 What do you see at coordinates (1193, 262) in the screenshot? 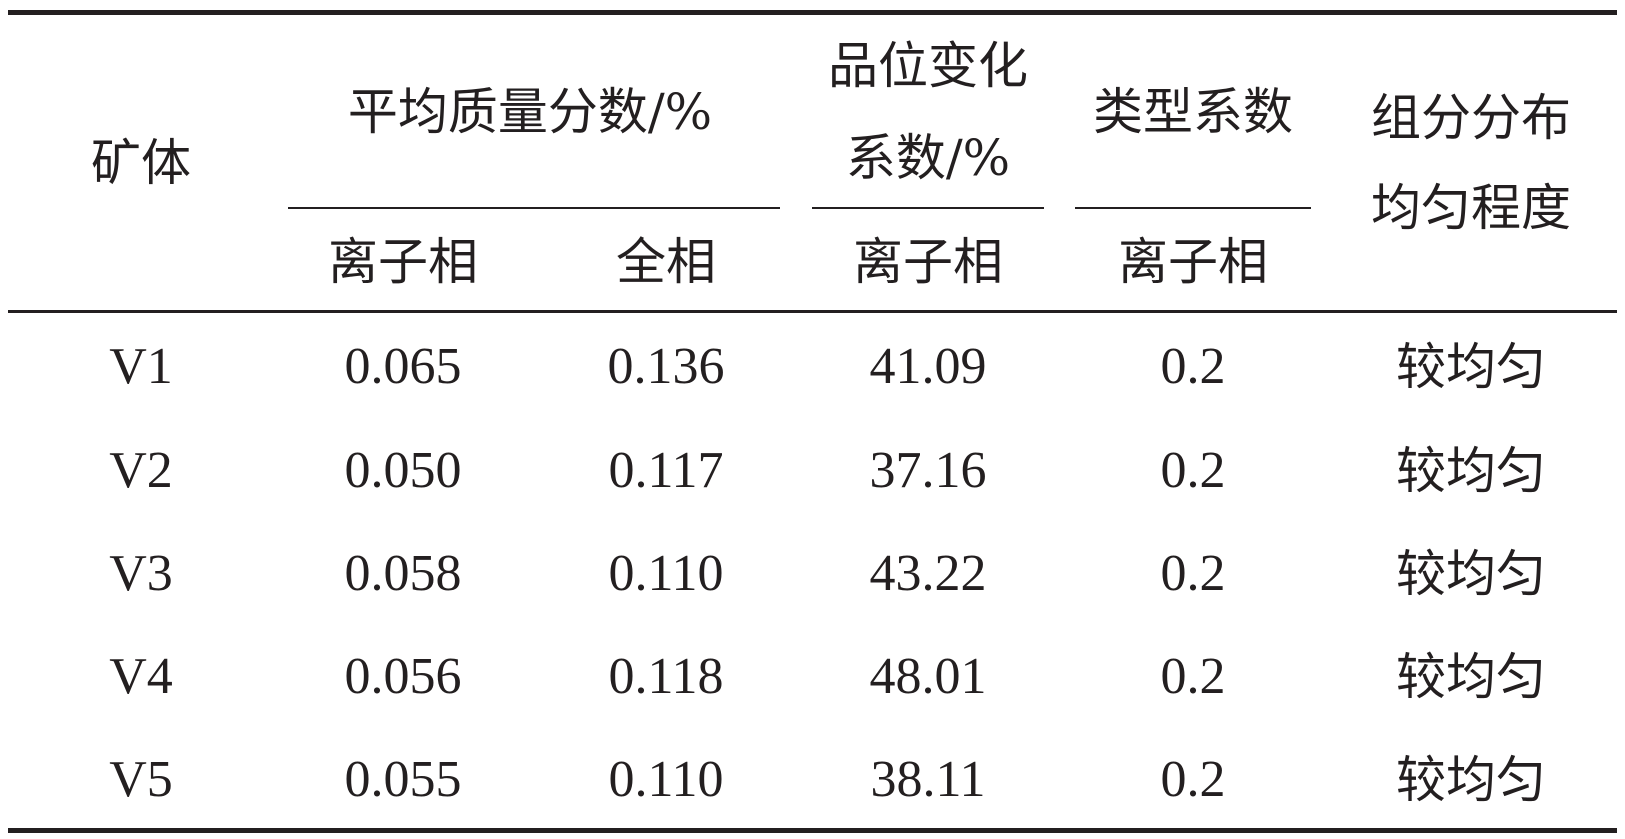
I see `subheader-type-ionic: 离子相` at bounding box center [1193, 262].